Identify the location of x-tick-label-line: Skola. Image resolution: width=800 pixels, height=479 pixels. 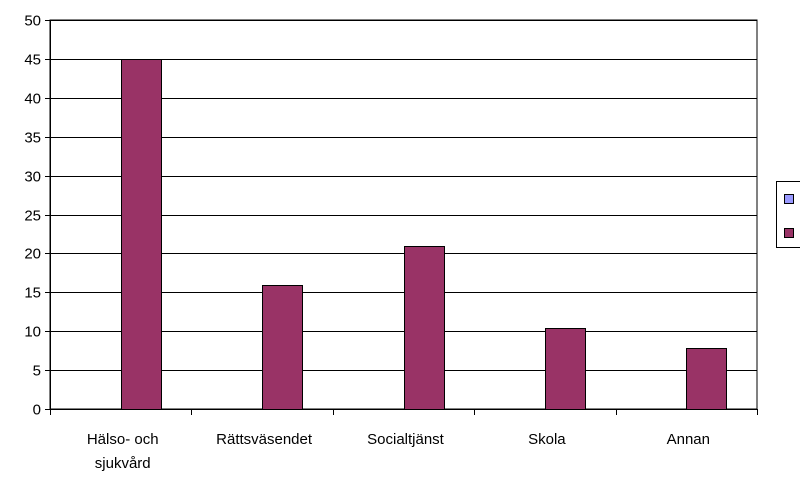
(547, 439).